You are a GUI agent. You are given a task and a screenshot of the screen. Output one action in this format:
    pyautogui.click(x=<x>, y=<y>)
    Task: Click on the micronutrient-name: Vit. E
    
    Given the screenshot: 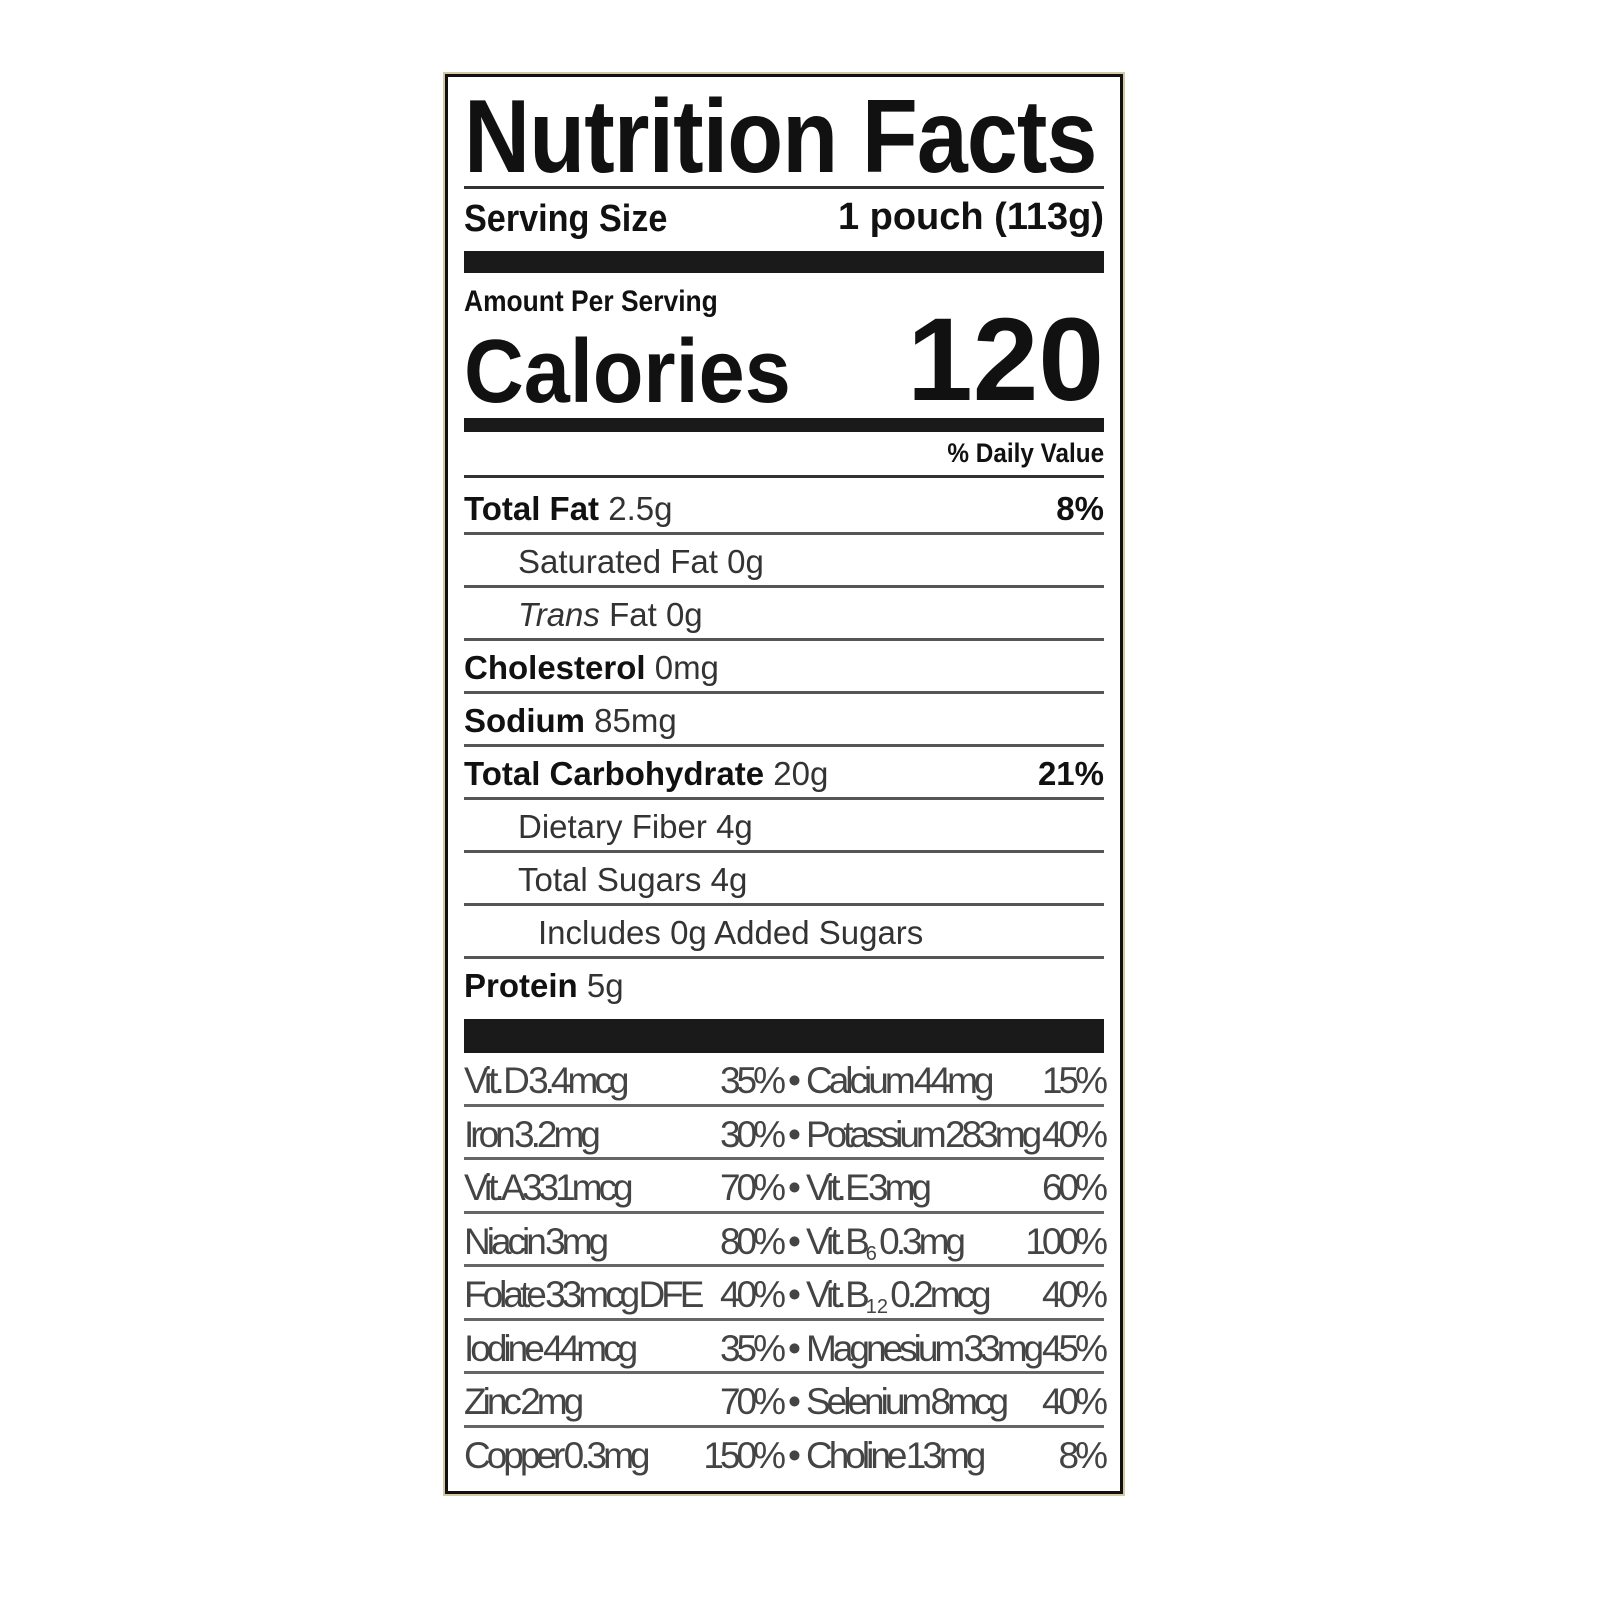 What is the action you would take?
    pyautogui.click(x=838, y=1187)
    